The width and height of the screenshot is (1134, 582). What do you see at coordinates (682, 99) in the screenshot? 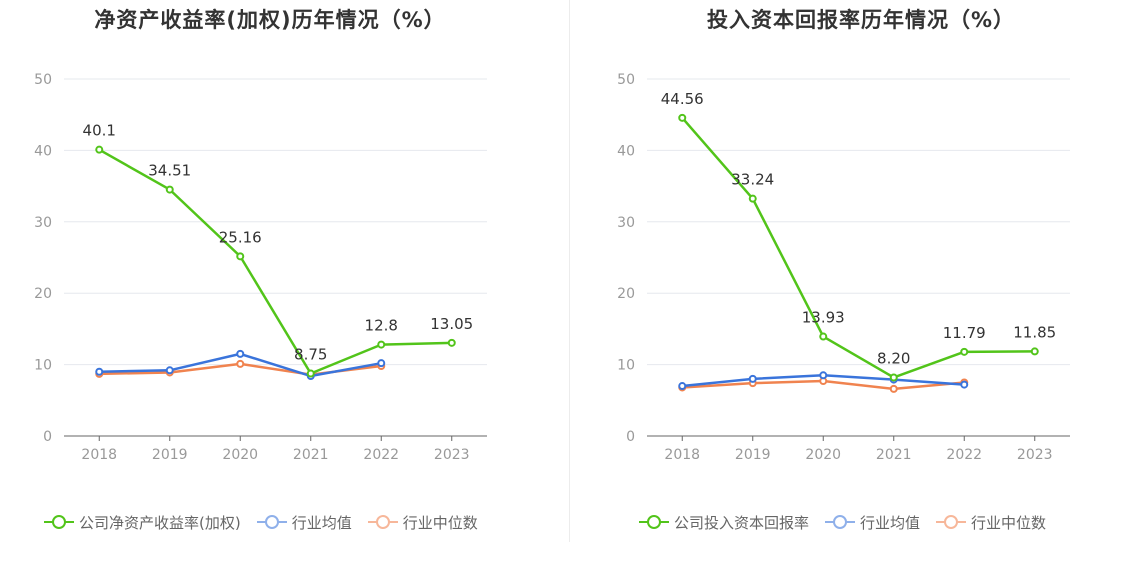
I see `data-label: 44.56` at bounding box center [682, 99].